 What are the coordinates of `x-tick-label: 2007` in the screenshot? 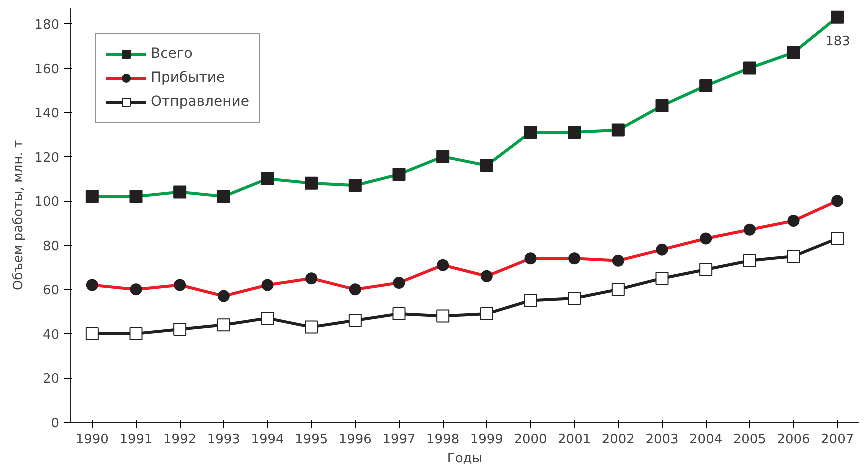 It's located at (837, 440).